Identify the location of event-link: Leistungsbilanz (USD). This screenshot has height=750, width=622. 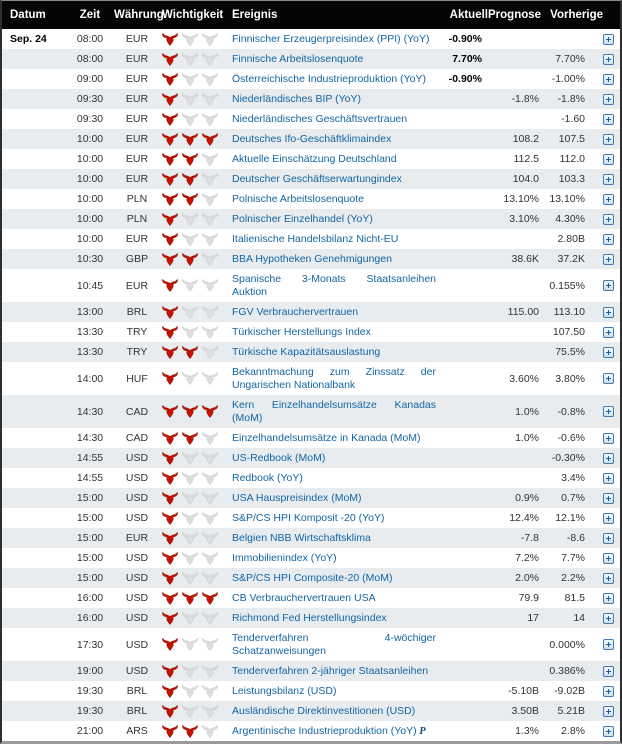
(284, 690).